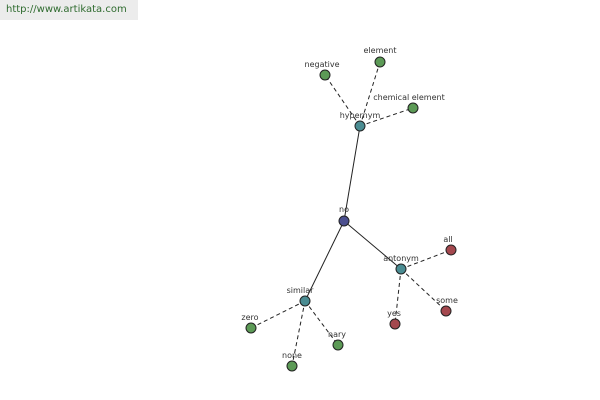 The image size is (600, 400). What do you see at coordinates (447, 239) in the screenshot?
I see `node-label: all` at bounding box center [447, 239].